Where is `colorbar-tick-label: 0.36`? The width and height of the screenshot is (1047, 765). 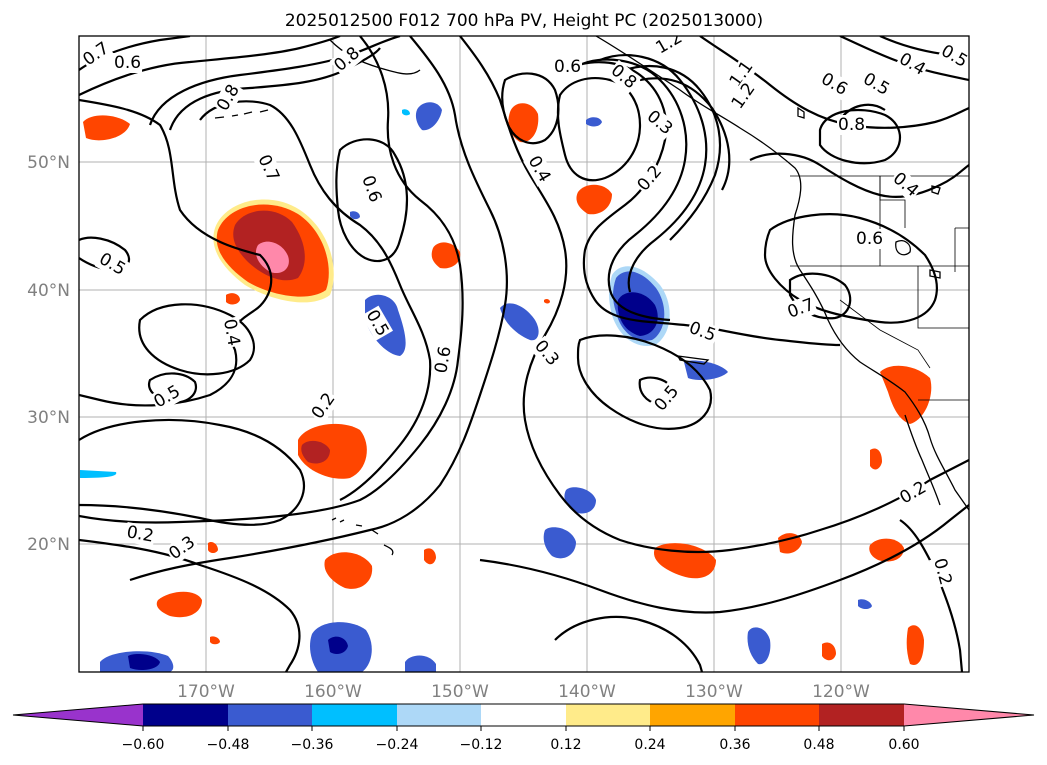
colorbar-tick-label: 0.36 is located at coordinates (734, 745).